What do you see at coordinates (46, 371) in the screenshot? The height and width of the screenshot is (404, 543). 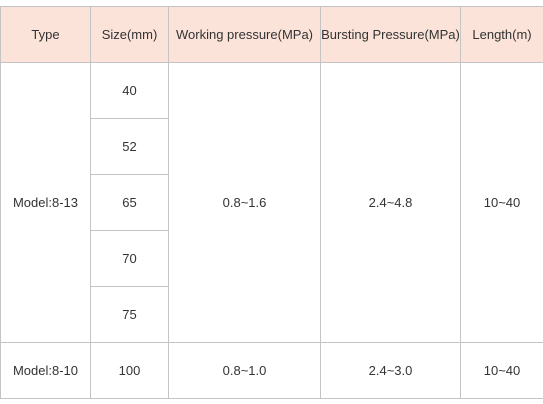 I see `type-cell: Model:8-10` at bounding box center [46, 371].